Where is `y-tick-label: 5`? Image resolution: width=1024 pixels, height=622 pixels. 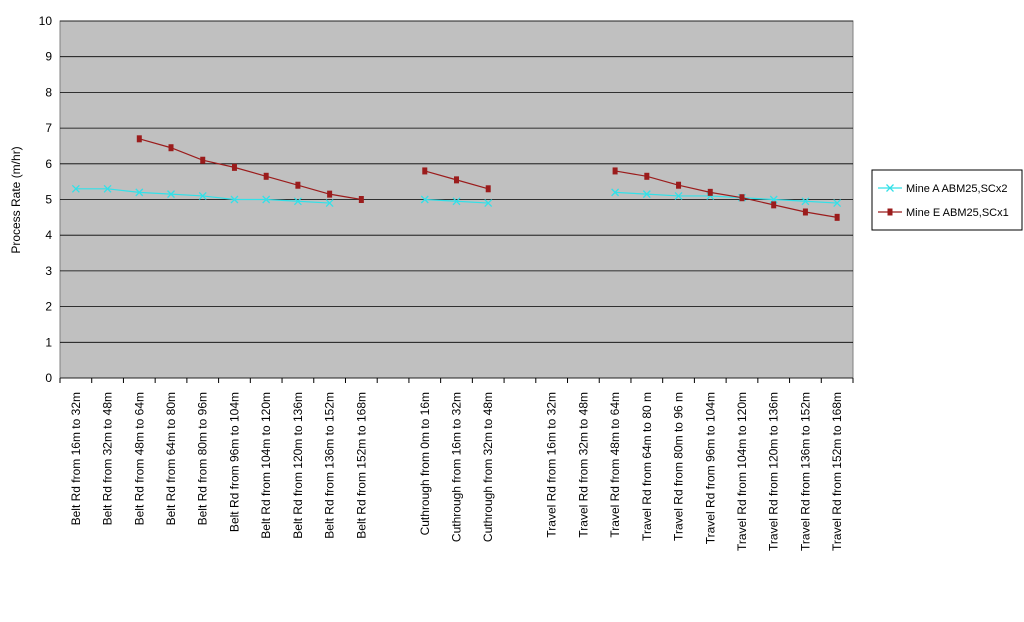
y-tick-label: 5 is located at coordinates (48, 200).